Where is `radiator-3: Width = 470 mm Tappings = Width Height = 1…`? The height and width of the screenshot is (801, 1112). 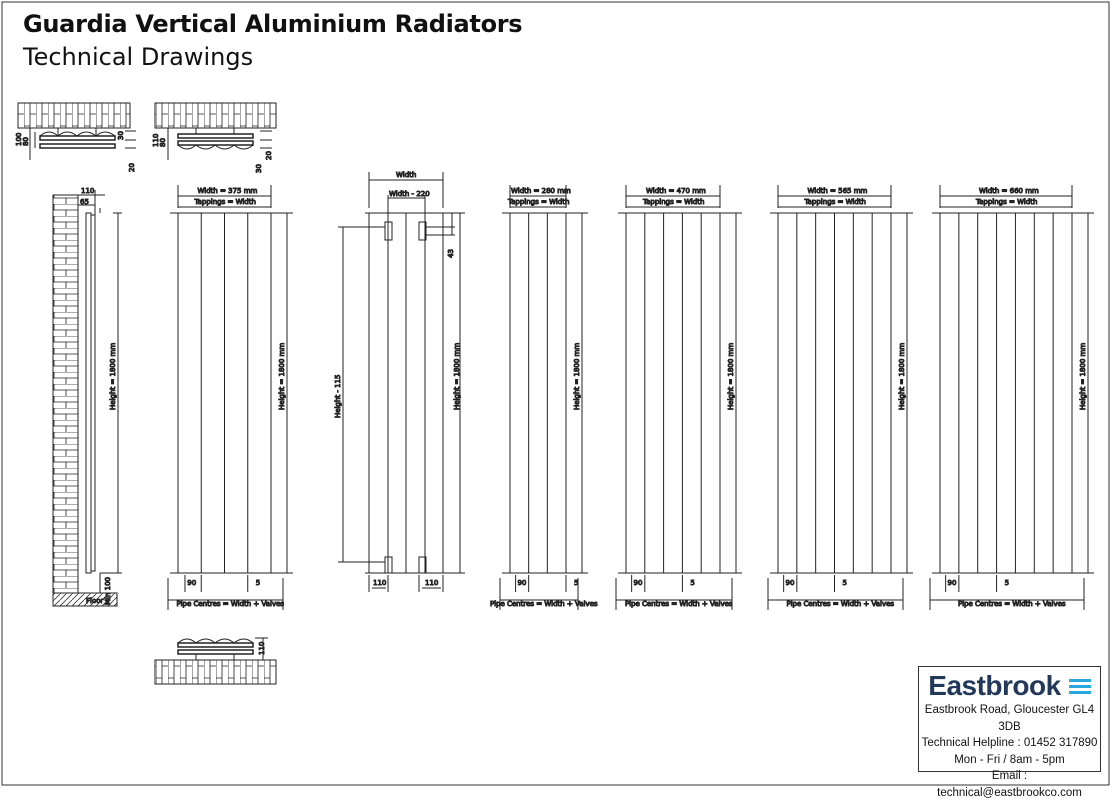
radiator-3: Width = 470 mm Tappings = Width Height = 1… is located at coordinates (678, 397).